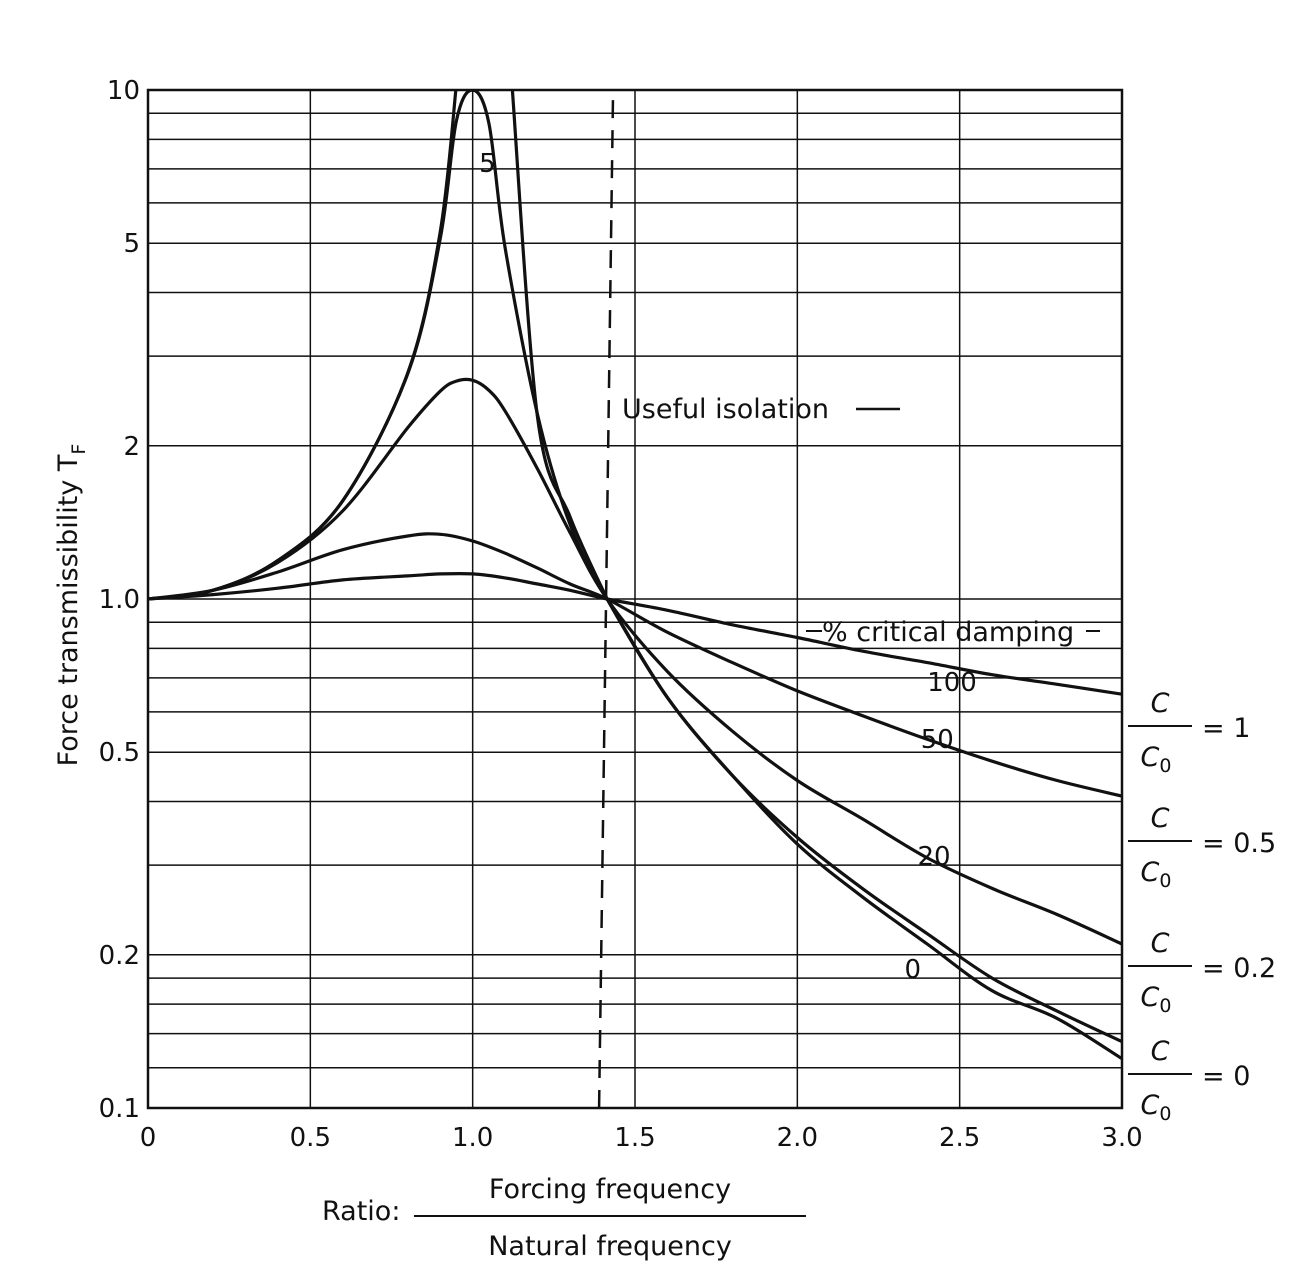 The height and width of the screenshot is (1280, 1316). What do you see at coordinates (959, 1138) in the screenshot?
I see `x-tick-label: 2.5` at bounding box center [959, 1138].